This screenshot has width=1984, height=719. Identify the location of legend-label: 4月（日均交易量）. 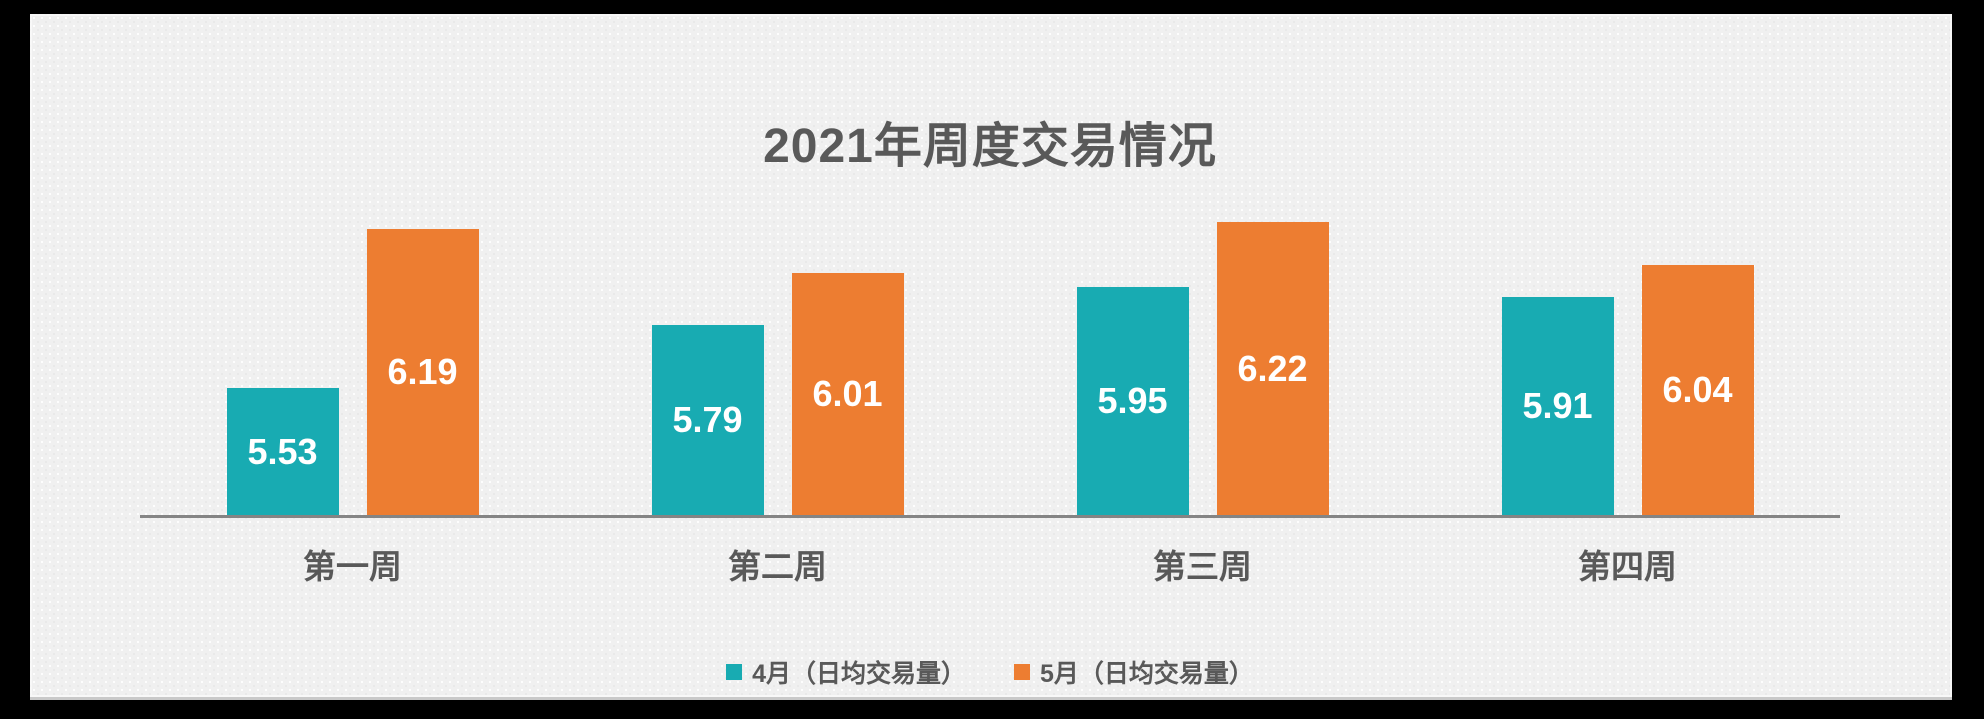
(859, 674).